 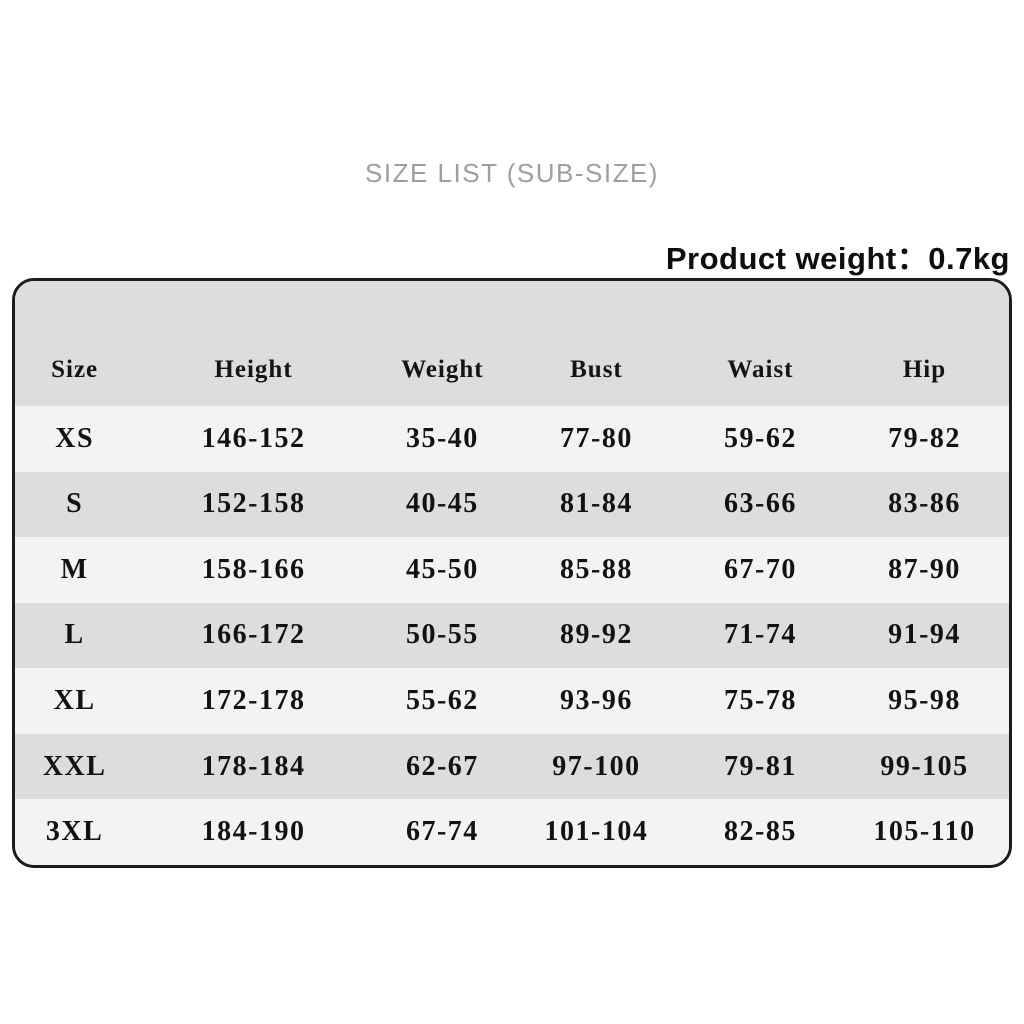 I want to click on cell-hip: 99-105, so click(x=924, y=766).